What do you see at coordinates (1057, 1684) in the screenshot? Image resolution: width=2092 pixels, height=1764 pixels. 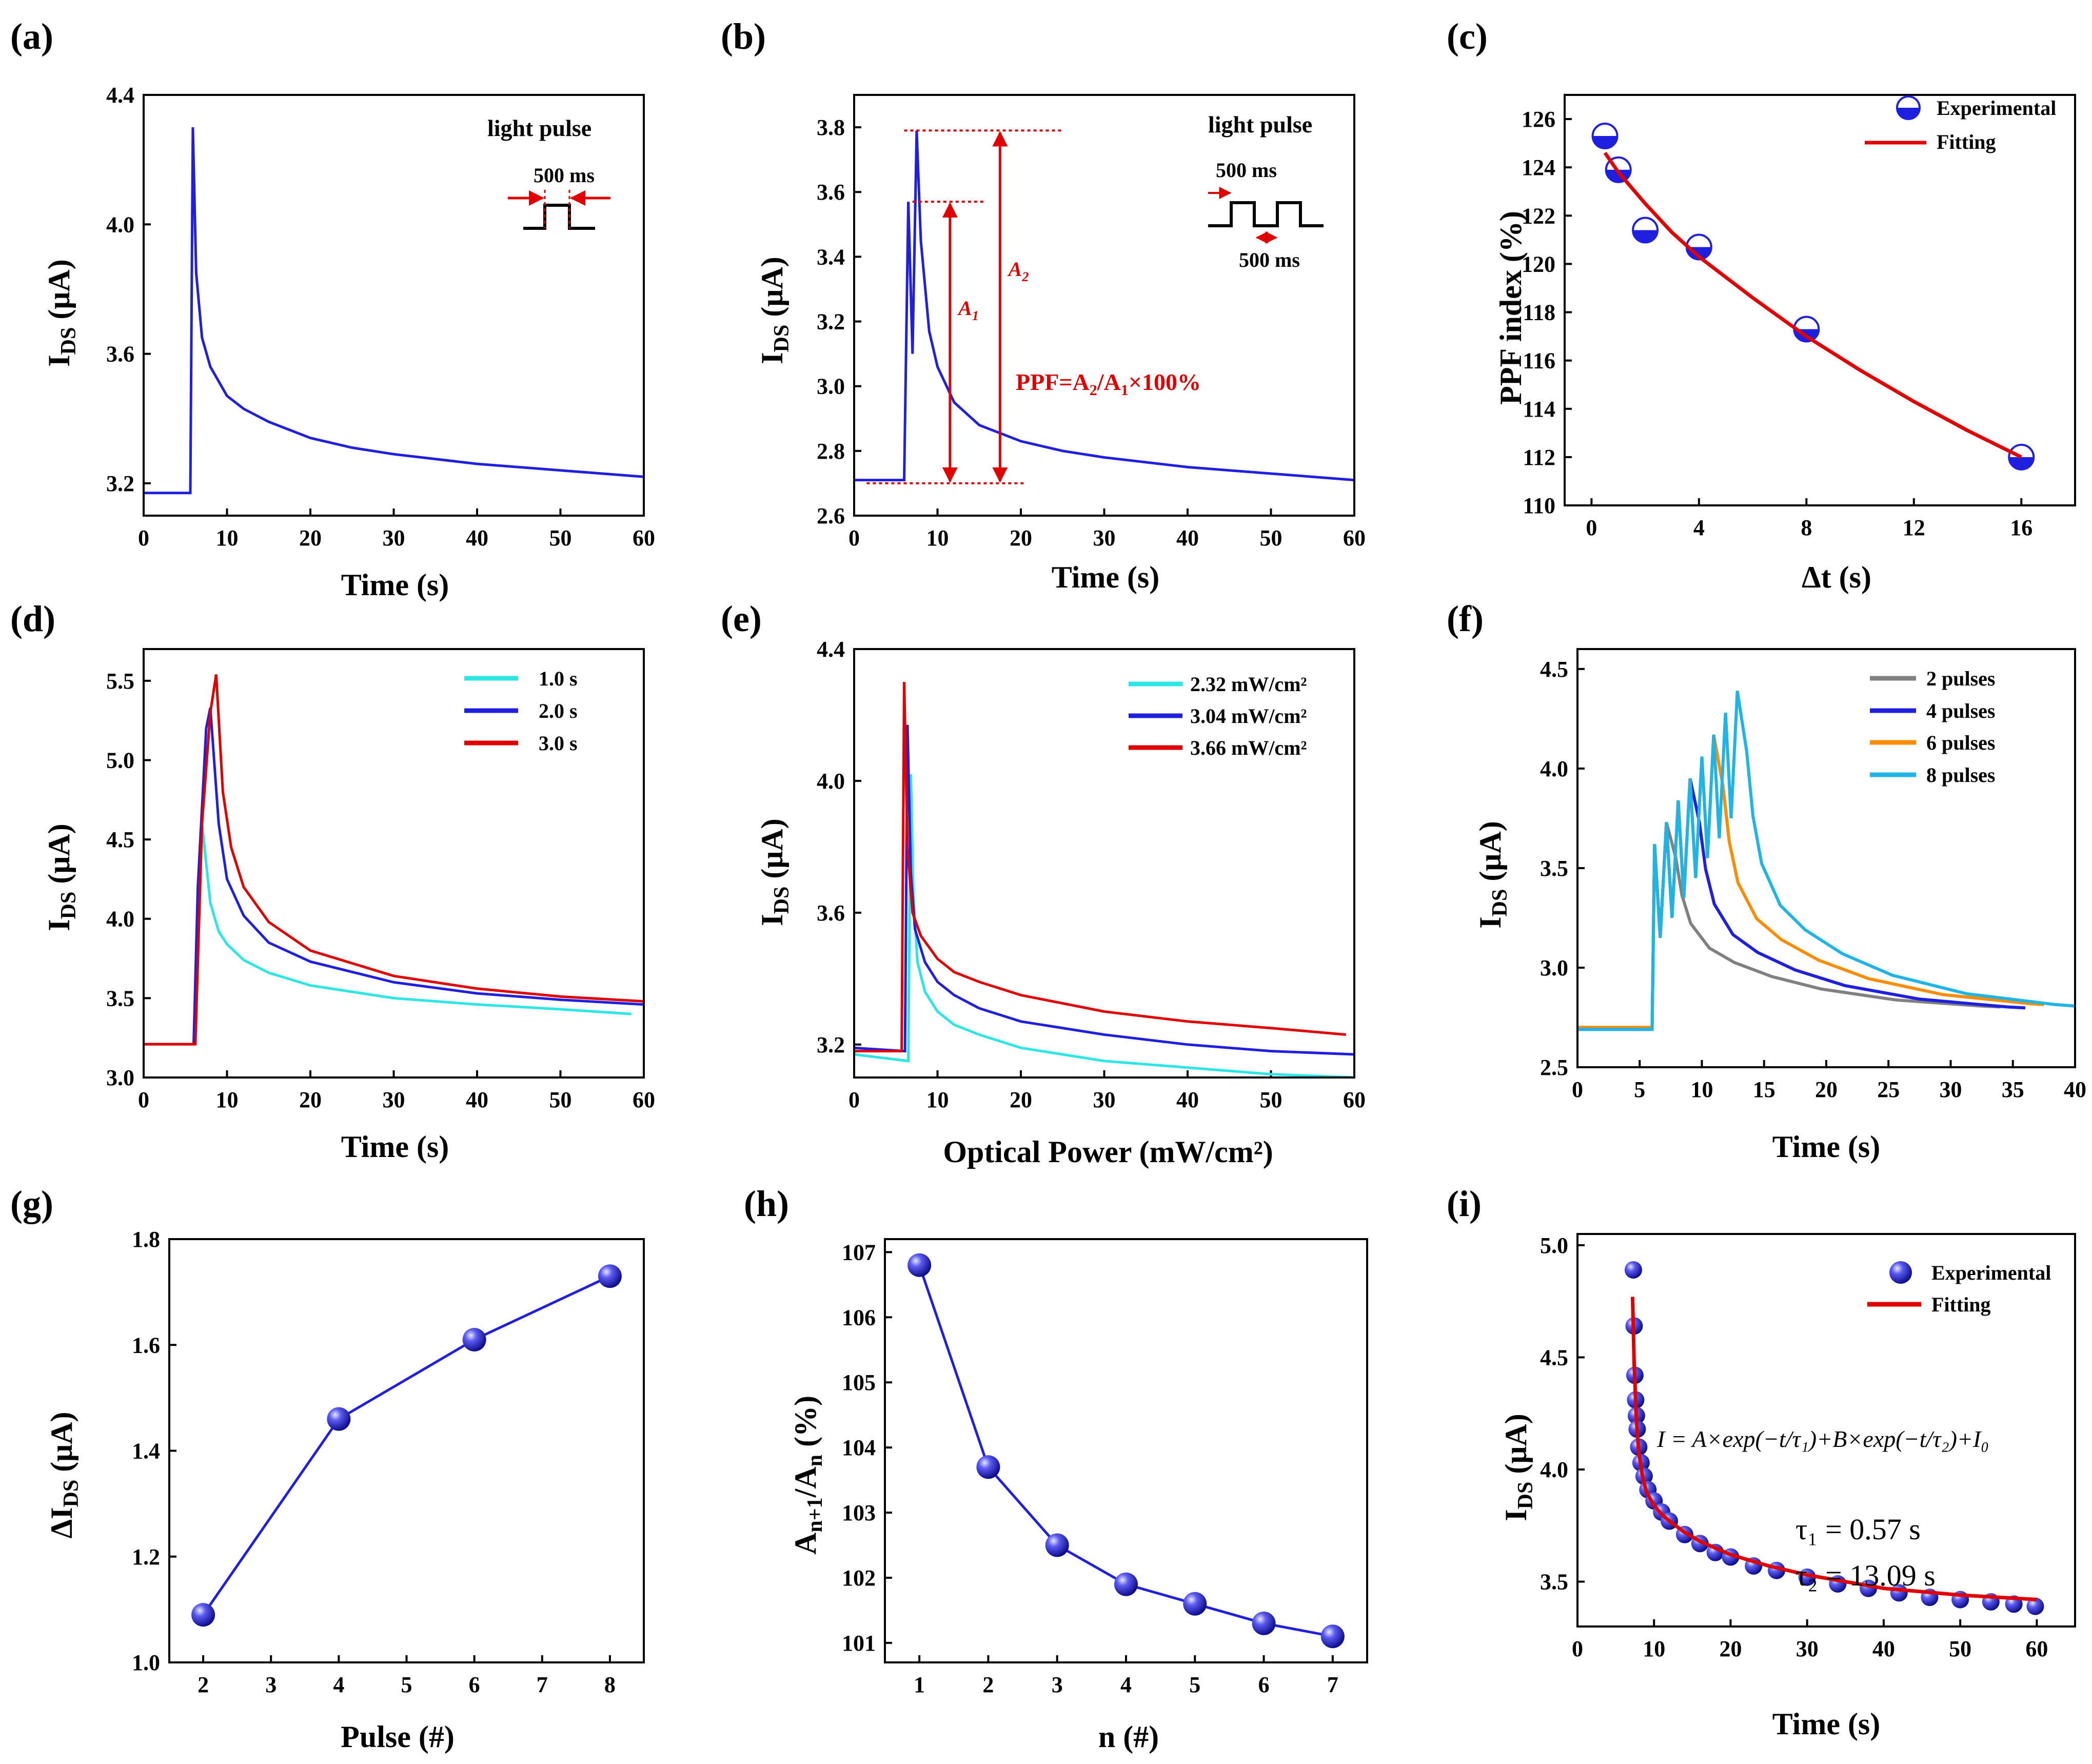 I see `x-tick-label: 3` at bounding box center [1057, 1684].